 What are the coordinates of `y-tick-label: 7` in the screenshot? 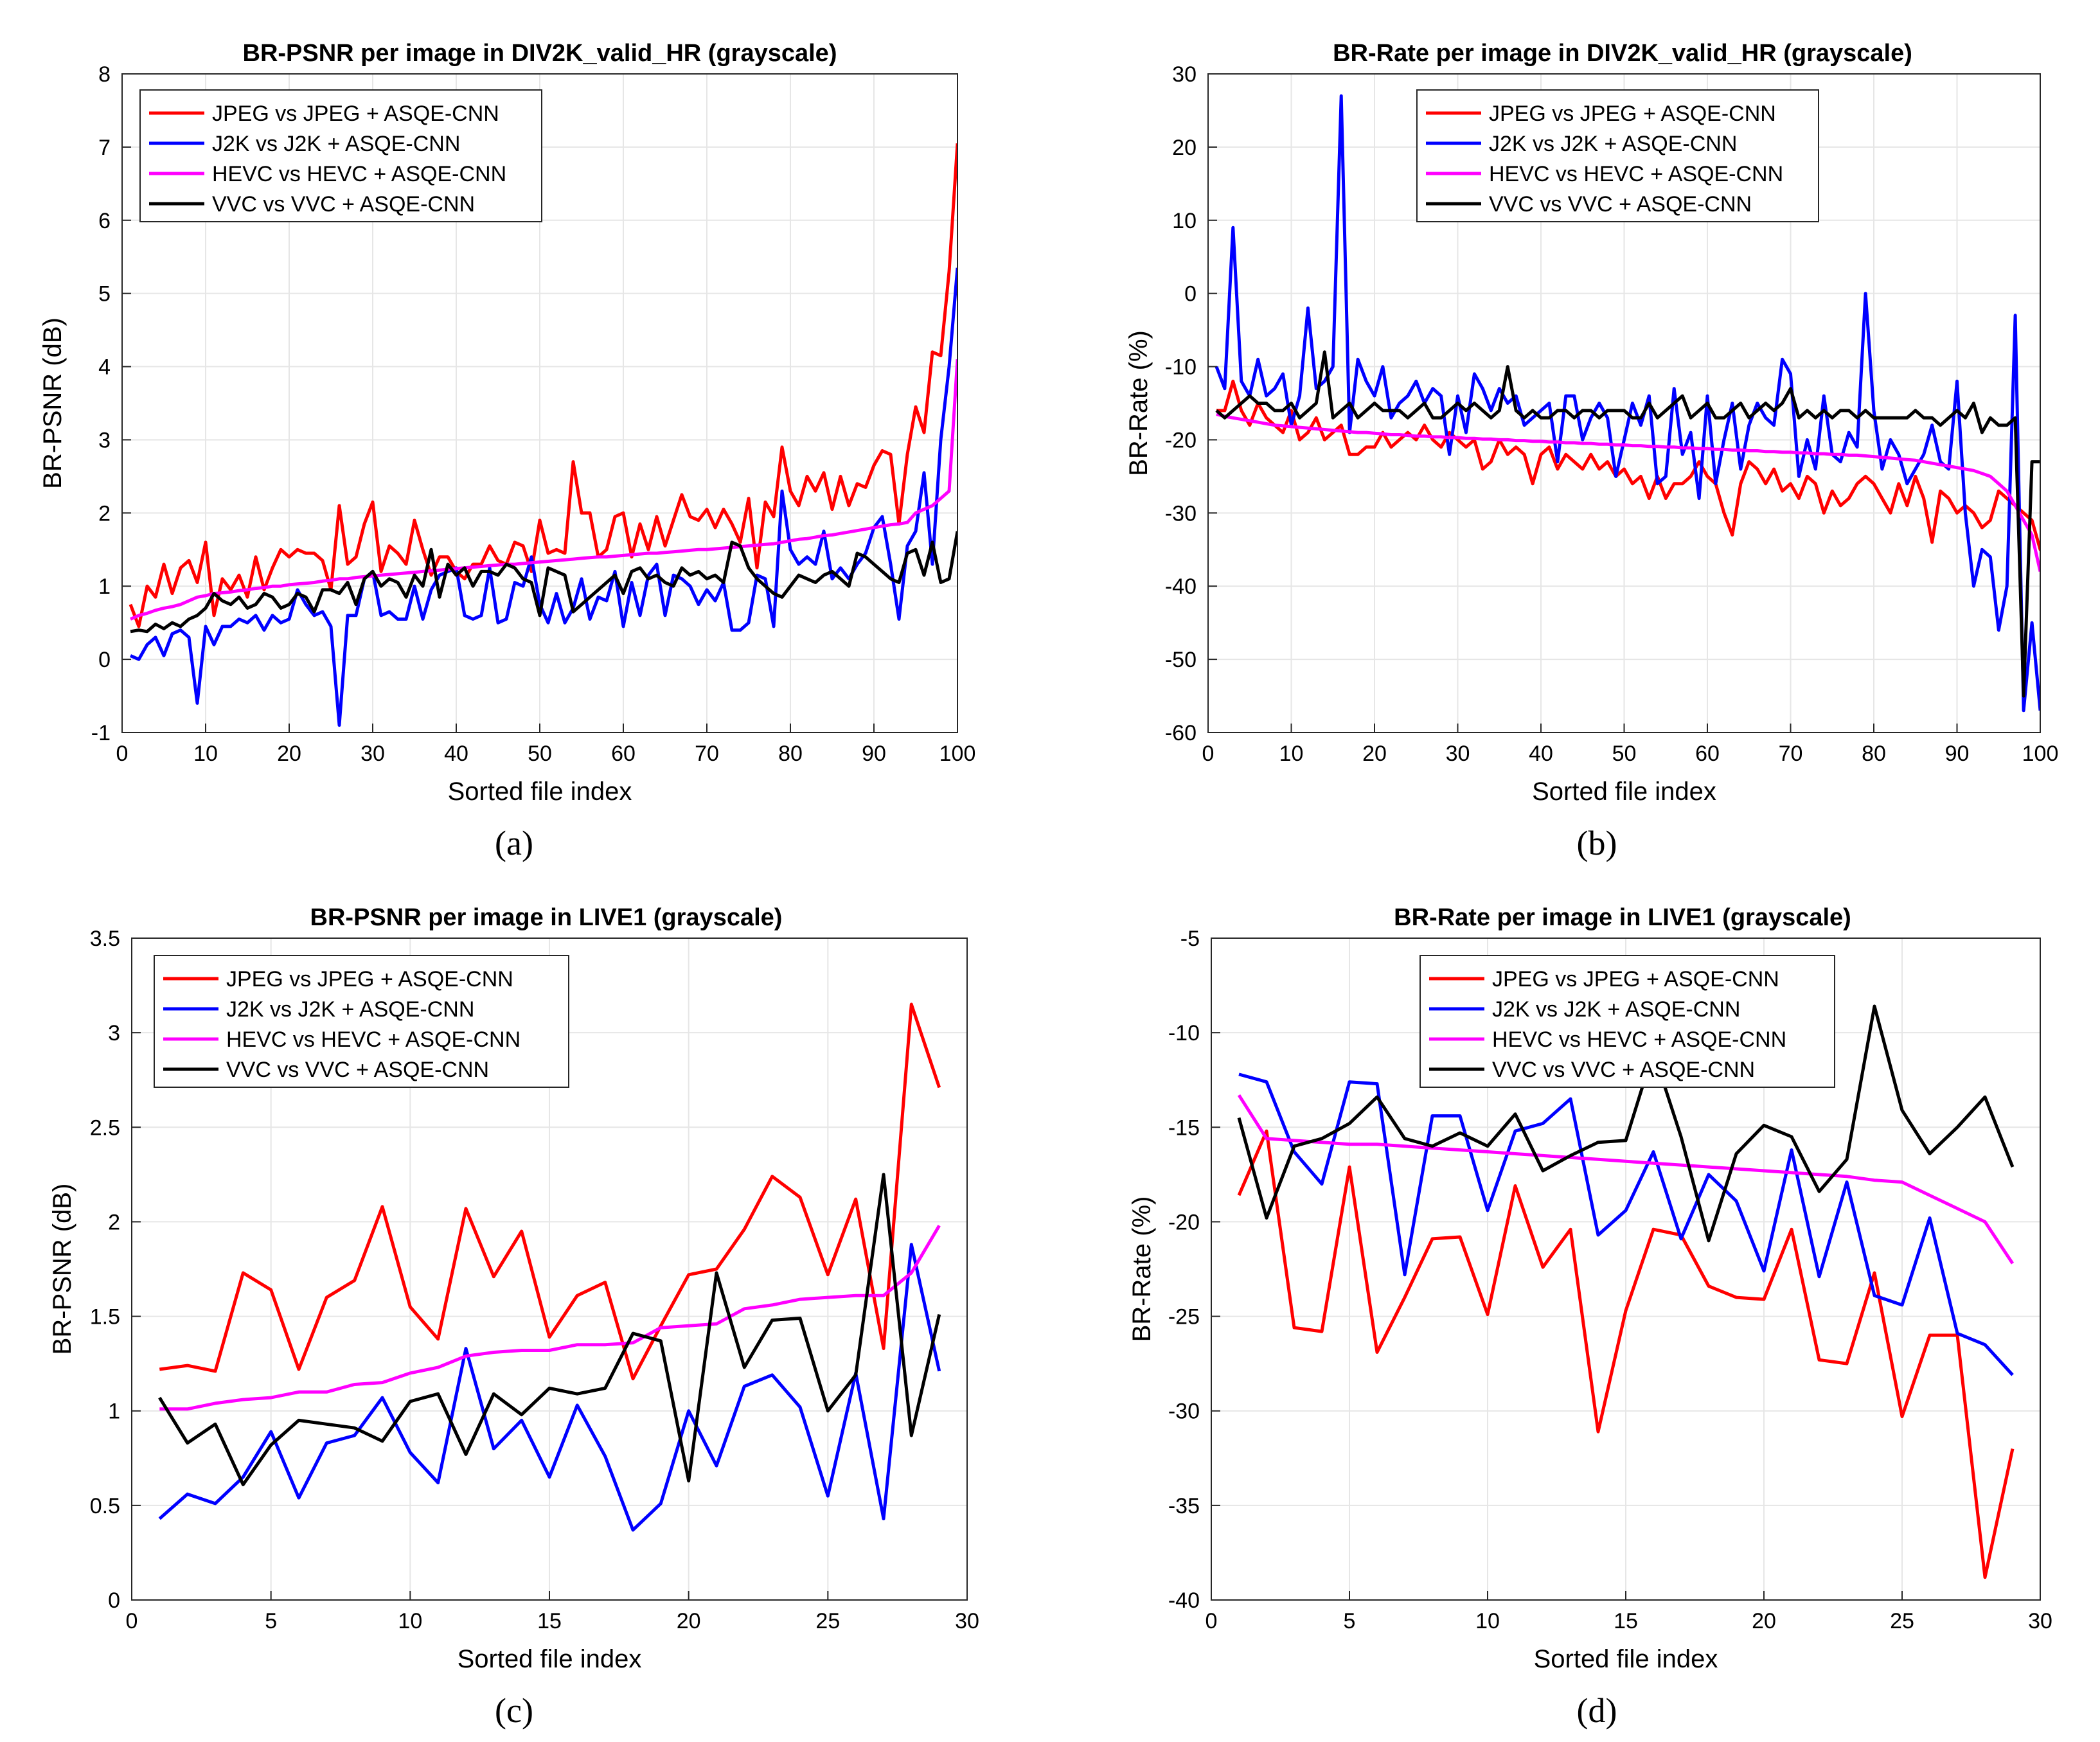 It's located at (104, 148).